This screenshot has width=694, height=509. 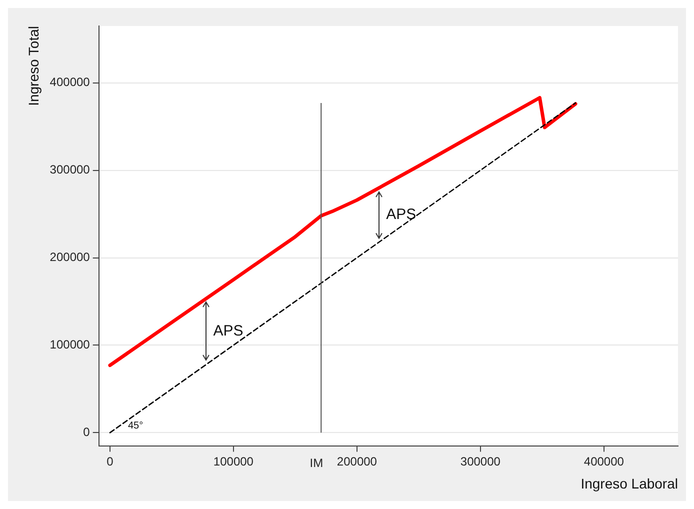 I want to click on y-tick-label: 100000, so click(x=70, y=345).